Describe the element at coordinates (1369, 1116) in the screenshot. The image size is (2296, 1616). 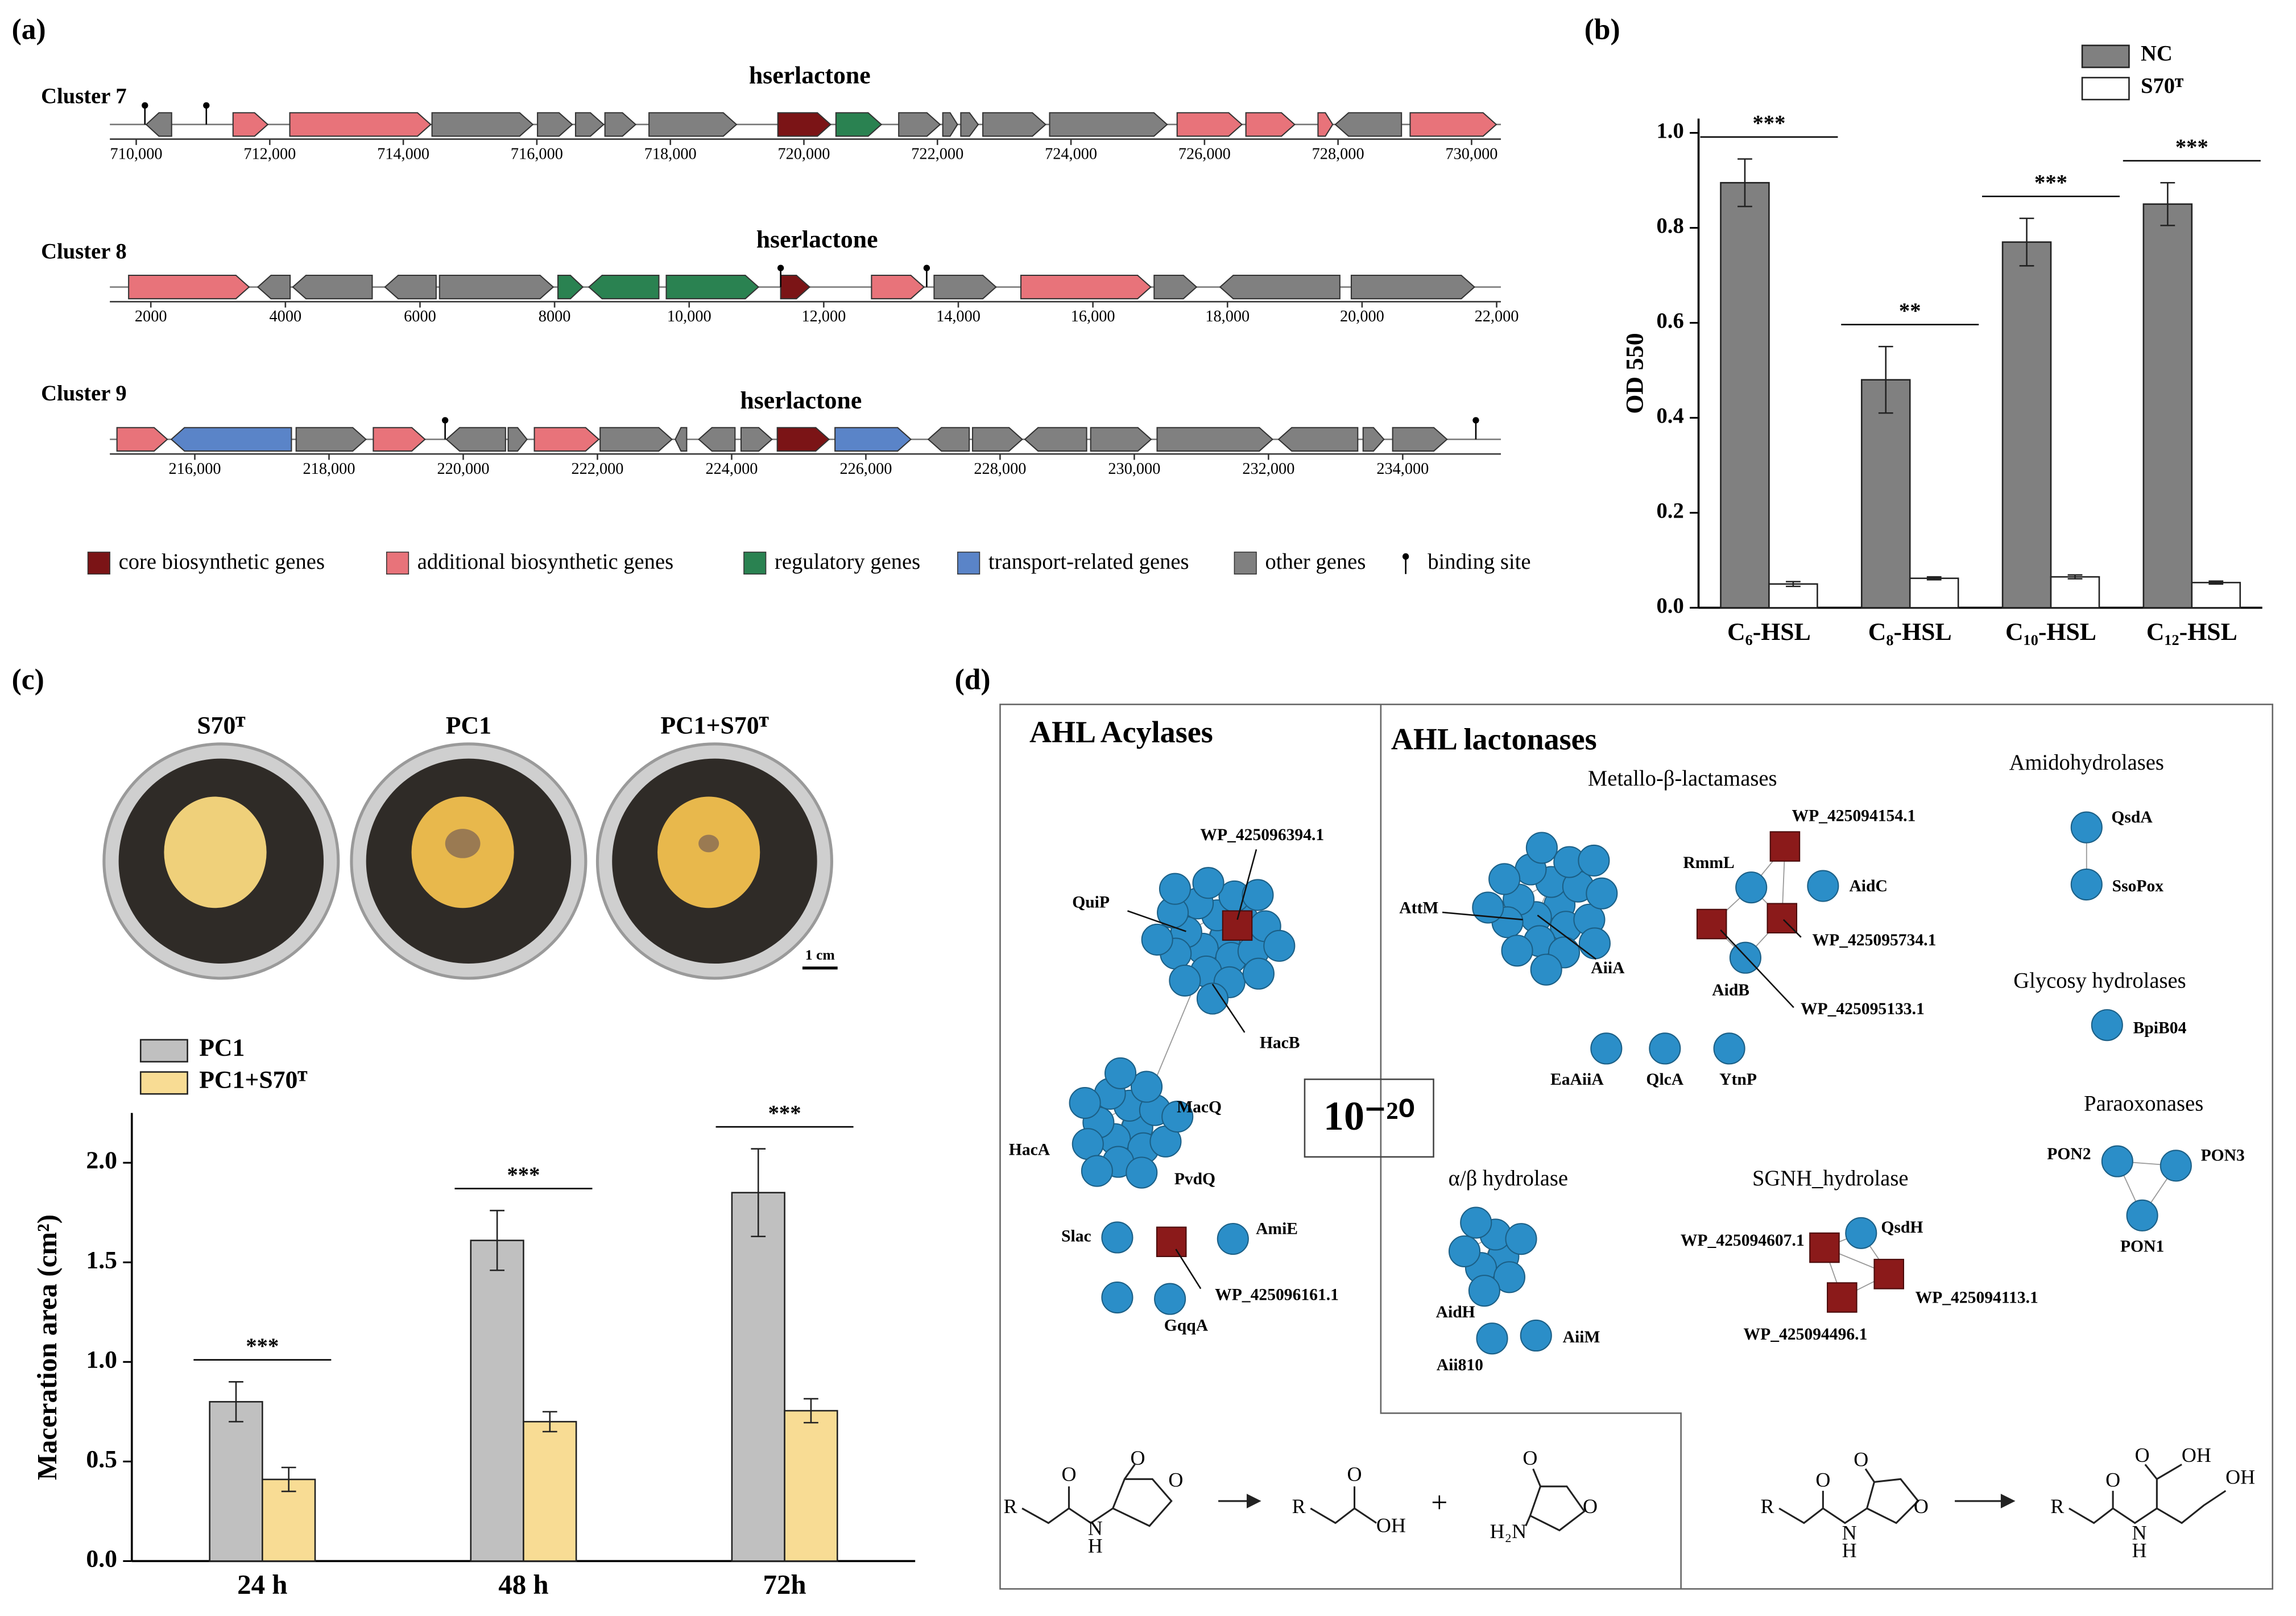
I see `threshold-label: 10⁻²⁰` at that location.